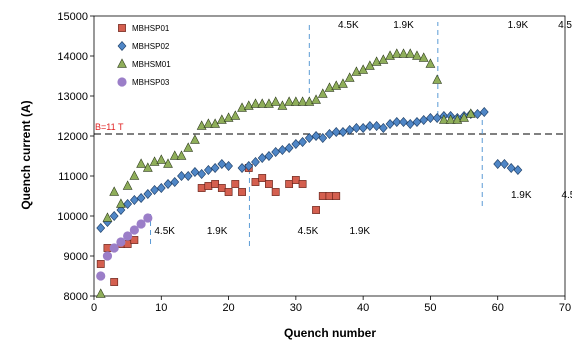 This screenshot has width=572, height=340. I want to click on legend-marker-mbhsp01, so click(122, 28).